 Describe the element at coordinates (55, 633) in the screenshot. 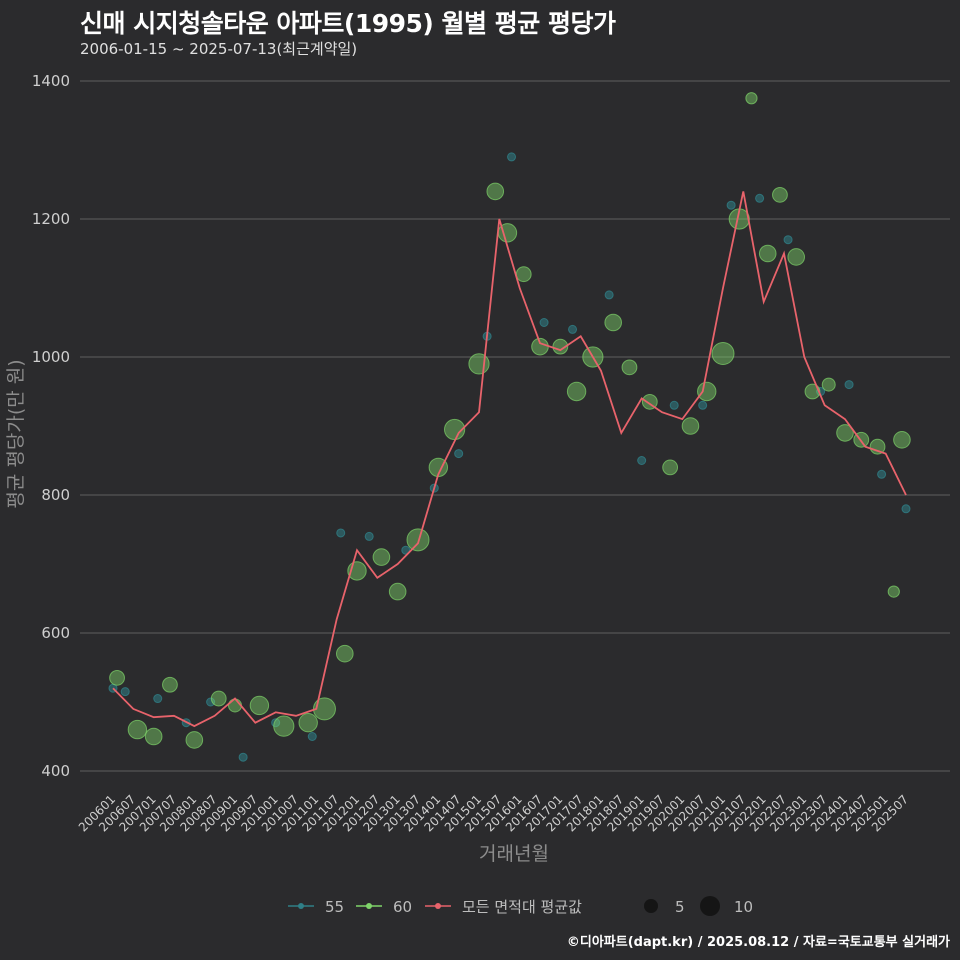

I see `y-tick-label: 600` at that location.